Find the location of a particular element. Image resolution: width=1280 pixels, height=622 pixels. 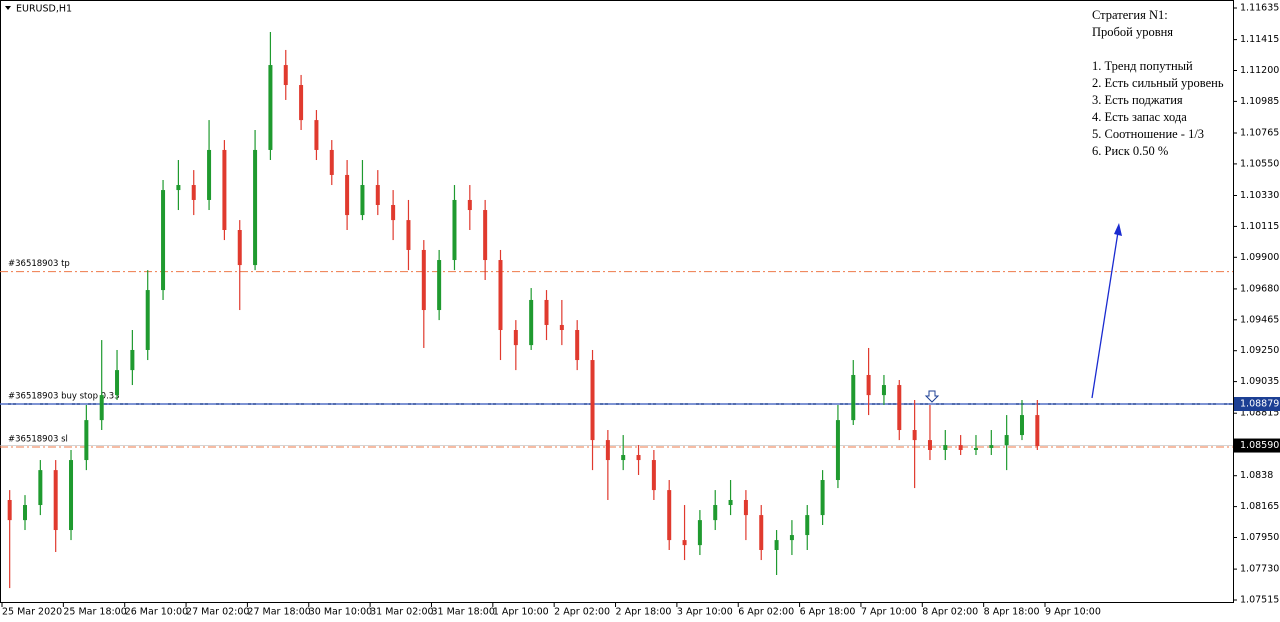

y-tick-label: 1.09465 is located at coordinates (1259, 319).